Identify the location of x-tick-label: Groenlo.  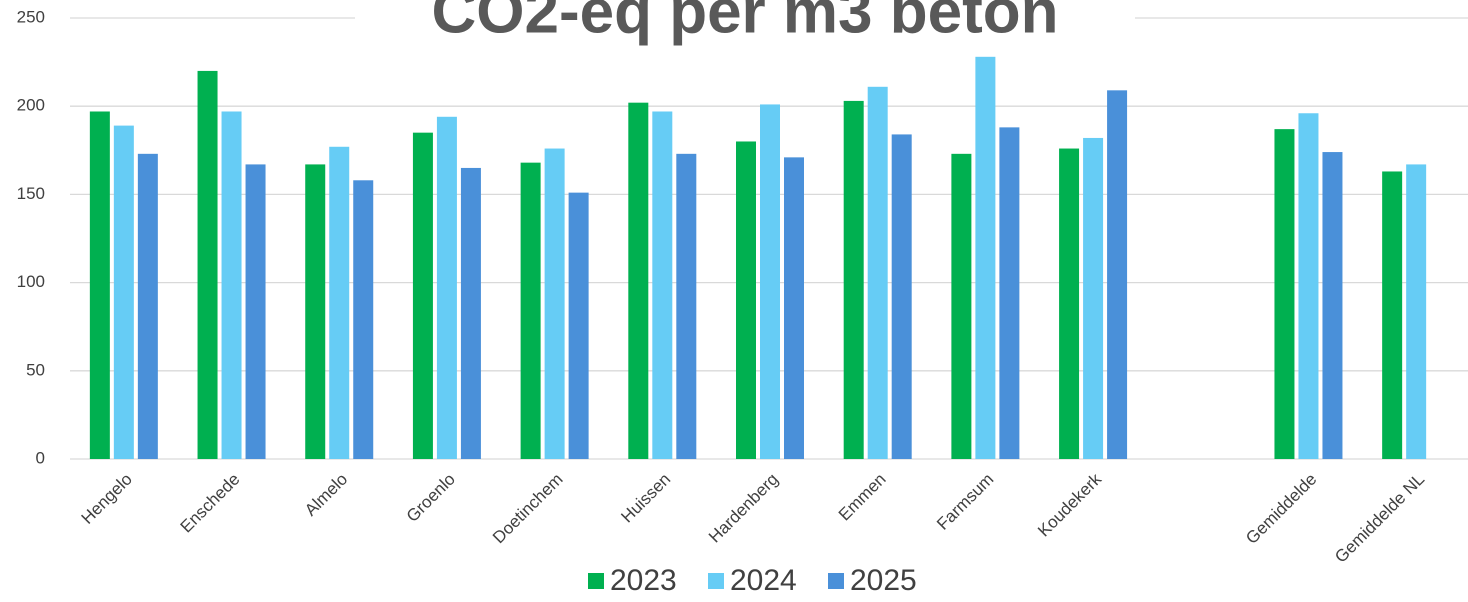
(431, 498).